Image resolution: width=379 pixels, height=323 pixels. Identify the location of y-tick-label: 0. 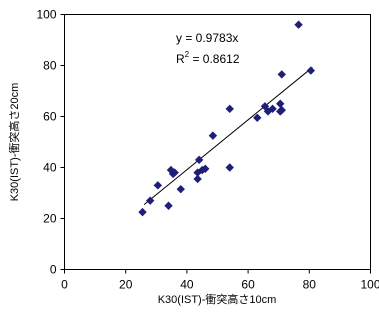
(53, 270).